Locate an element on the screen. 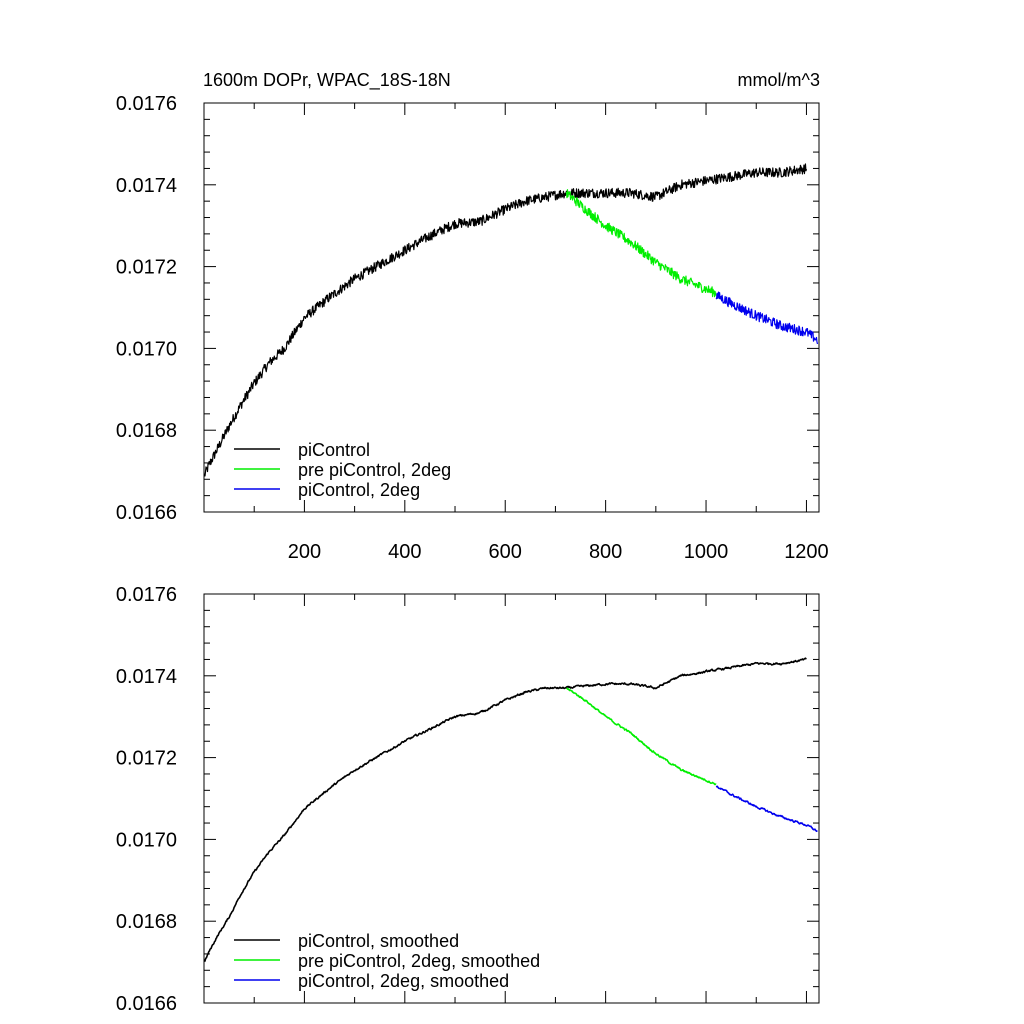  legend-label: piControl, smoothed is located at coordinates (378, 941).